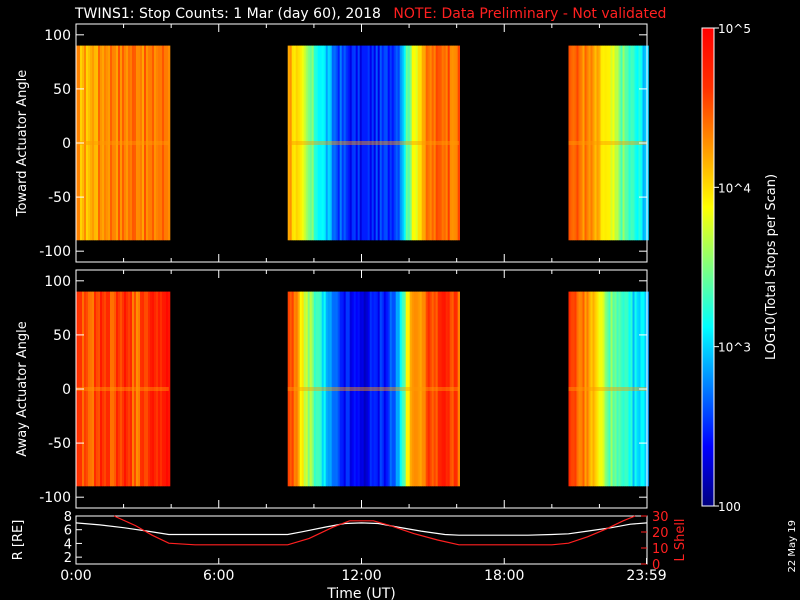  What do you see at coordinates (68, 558) in the screenshot?
I see `y-tick-label-left: 2` at bounding box center [68, 558].